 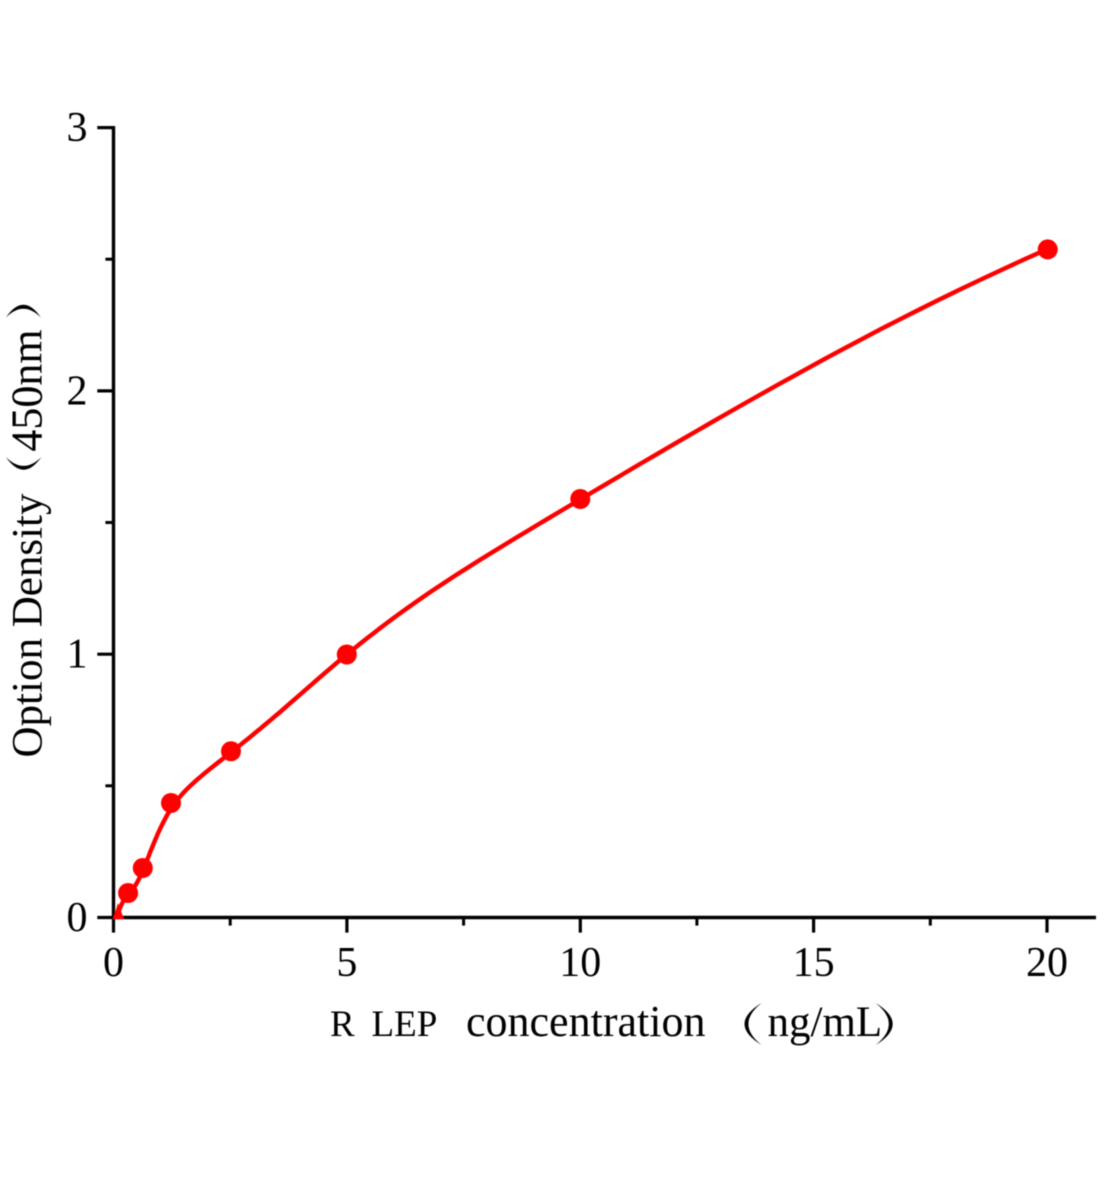 I want to click on svg-text: 20, so click(x=1047, y=963).